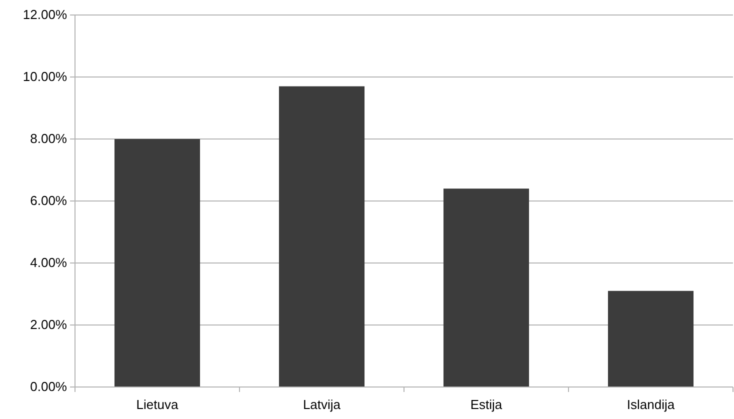  Describe the element at coordinates (322, 404) in the screenshot. I see `x-tick-label: Latvija` at that location.